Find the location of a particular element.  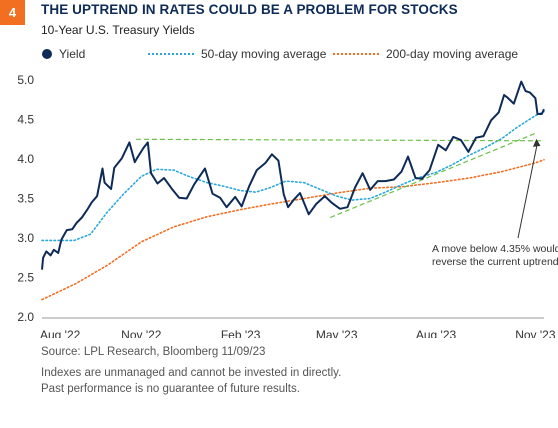

x-tick-label: Nov '23 is located at coordinates (535, 333).